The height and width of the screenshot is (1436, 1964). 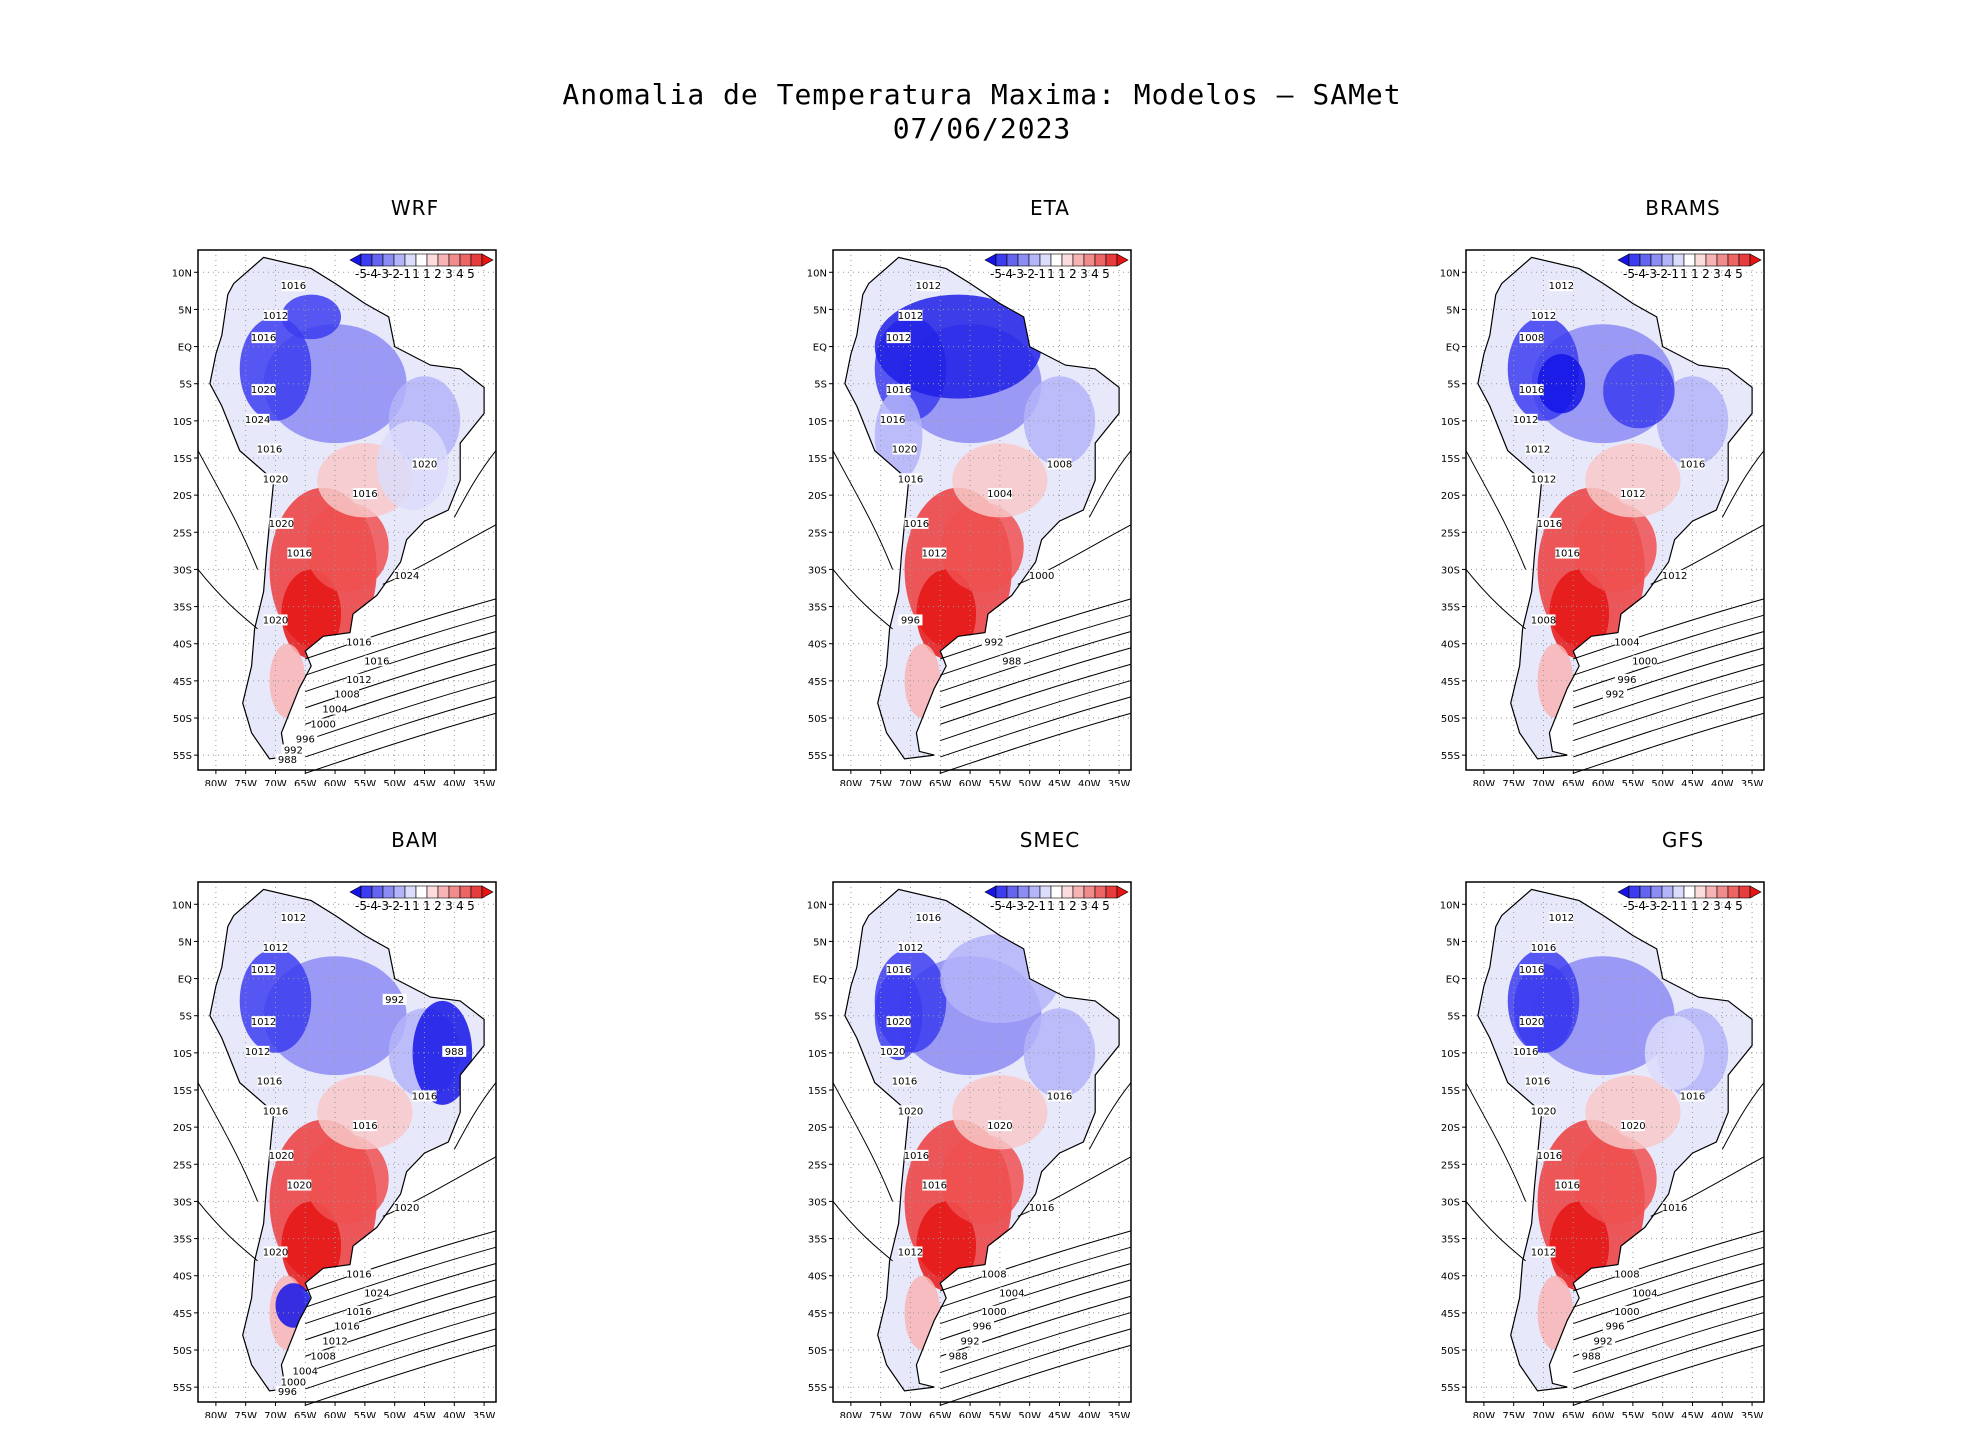 I want to click on colorbar-label: 4, so click(x=1095, y=274).